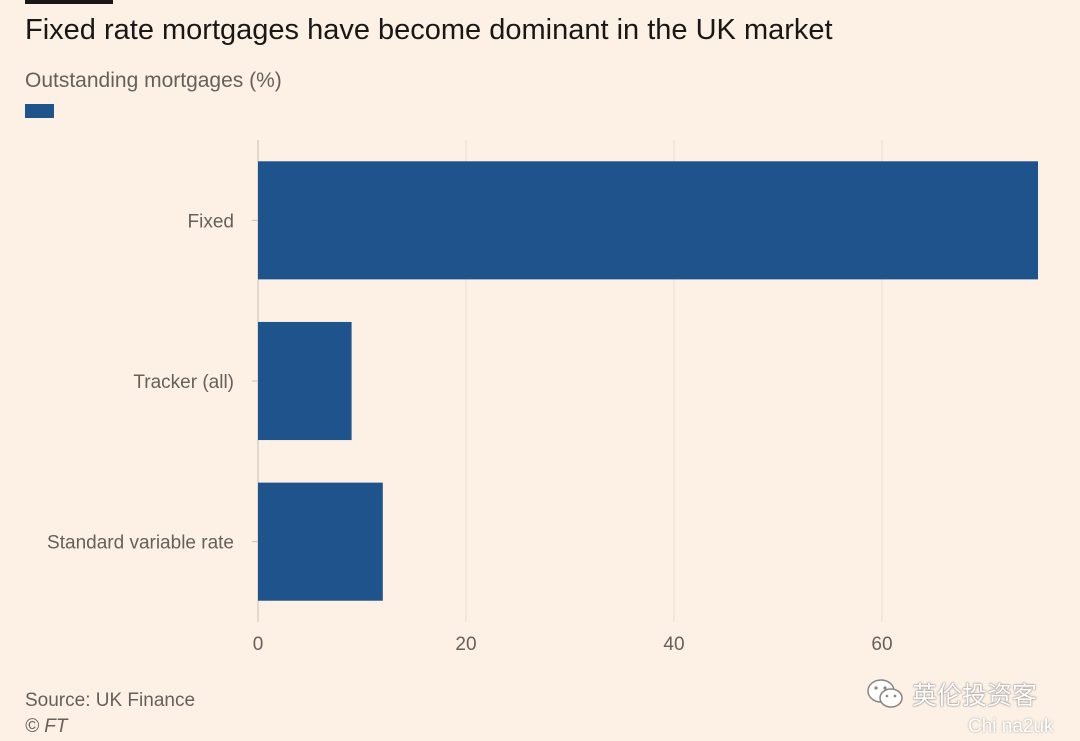 Image resolution: width=1080 pixels, height=741 pixels. I want to click on watermark: 英伦投资客, so click(951, 694).